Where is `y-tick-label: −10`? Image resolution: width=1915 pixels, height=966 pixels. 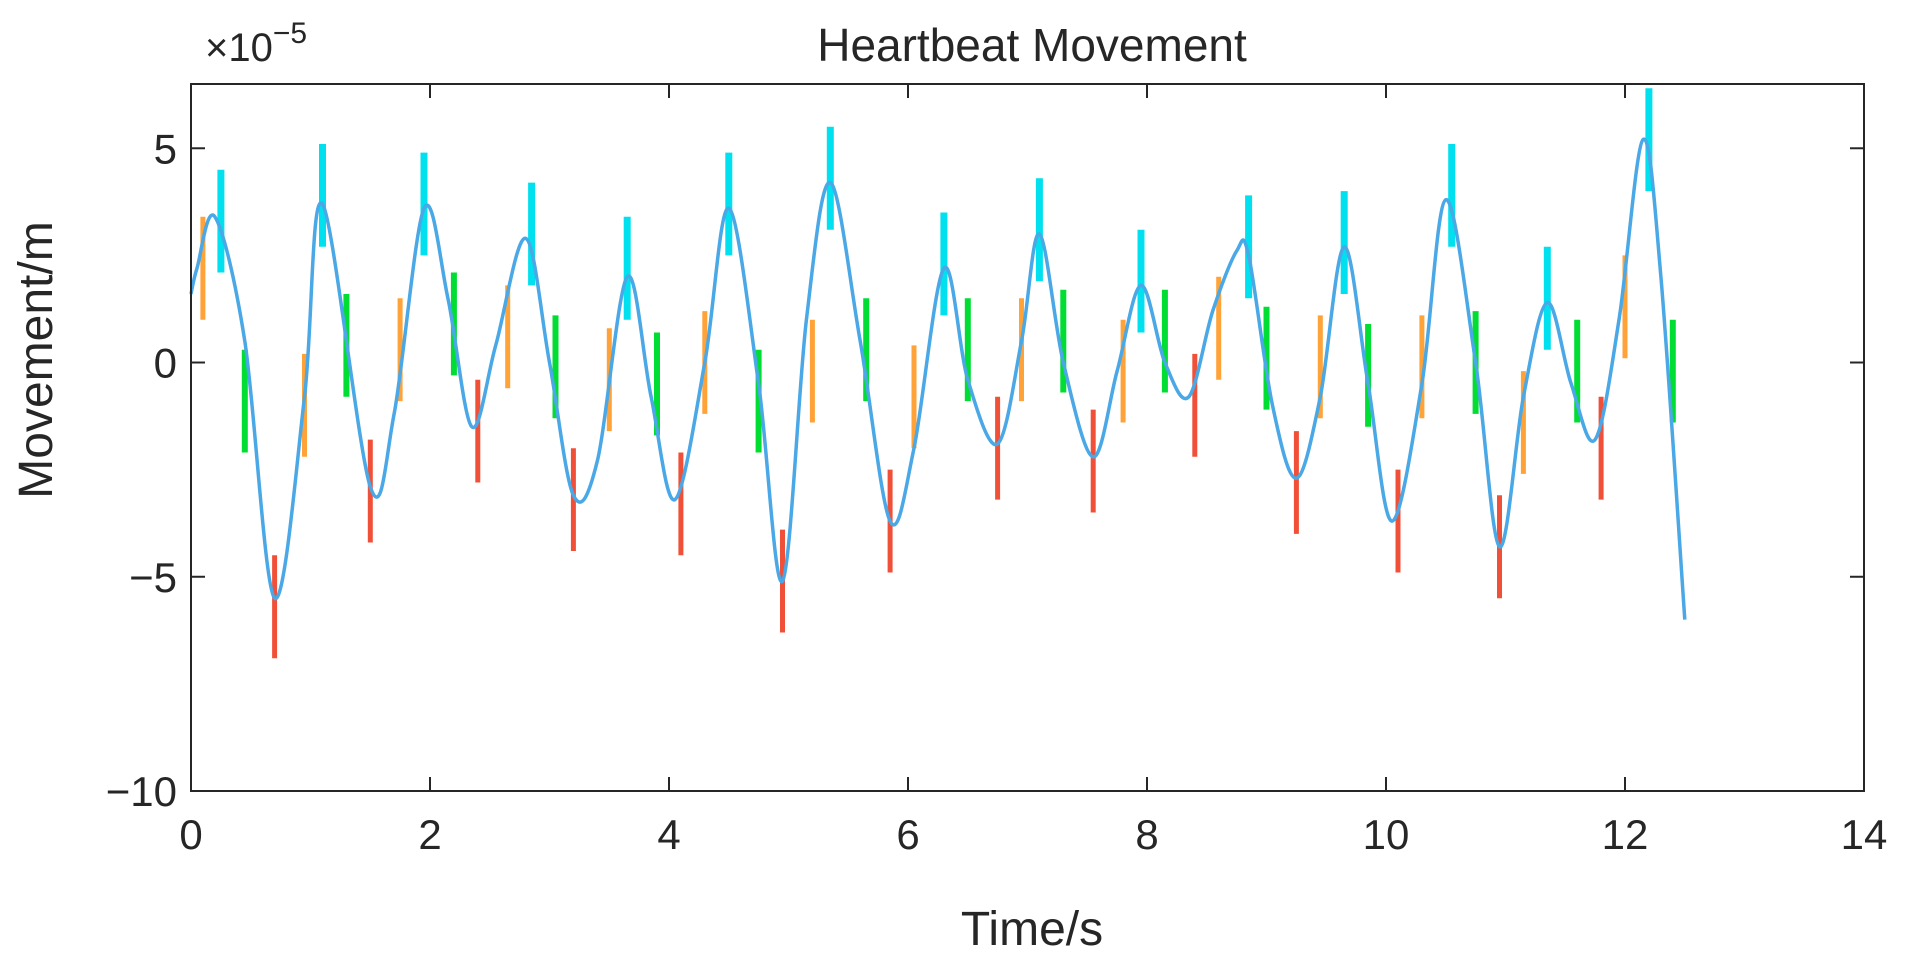 y-tick-label: −10 is located at coordinates (141, 791).